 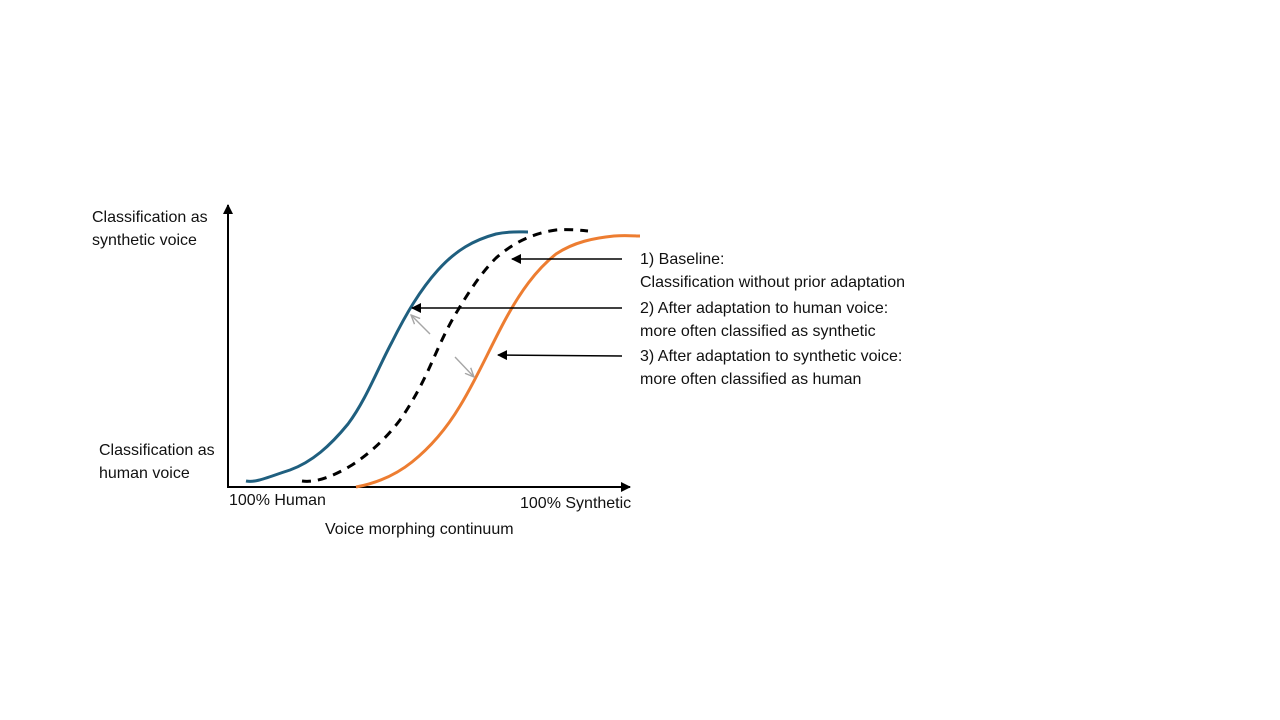 What do you see at coordinates (144, 473) in the screenshot?
I see `y-axis-bottom-label-line-2: human voice` at bounding box center [144, 473].